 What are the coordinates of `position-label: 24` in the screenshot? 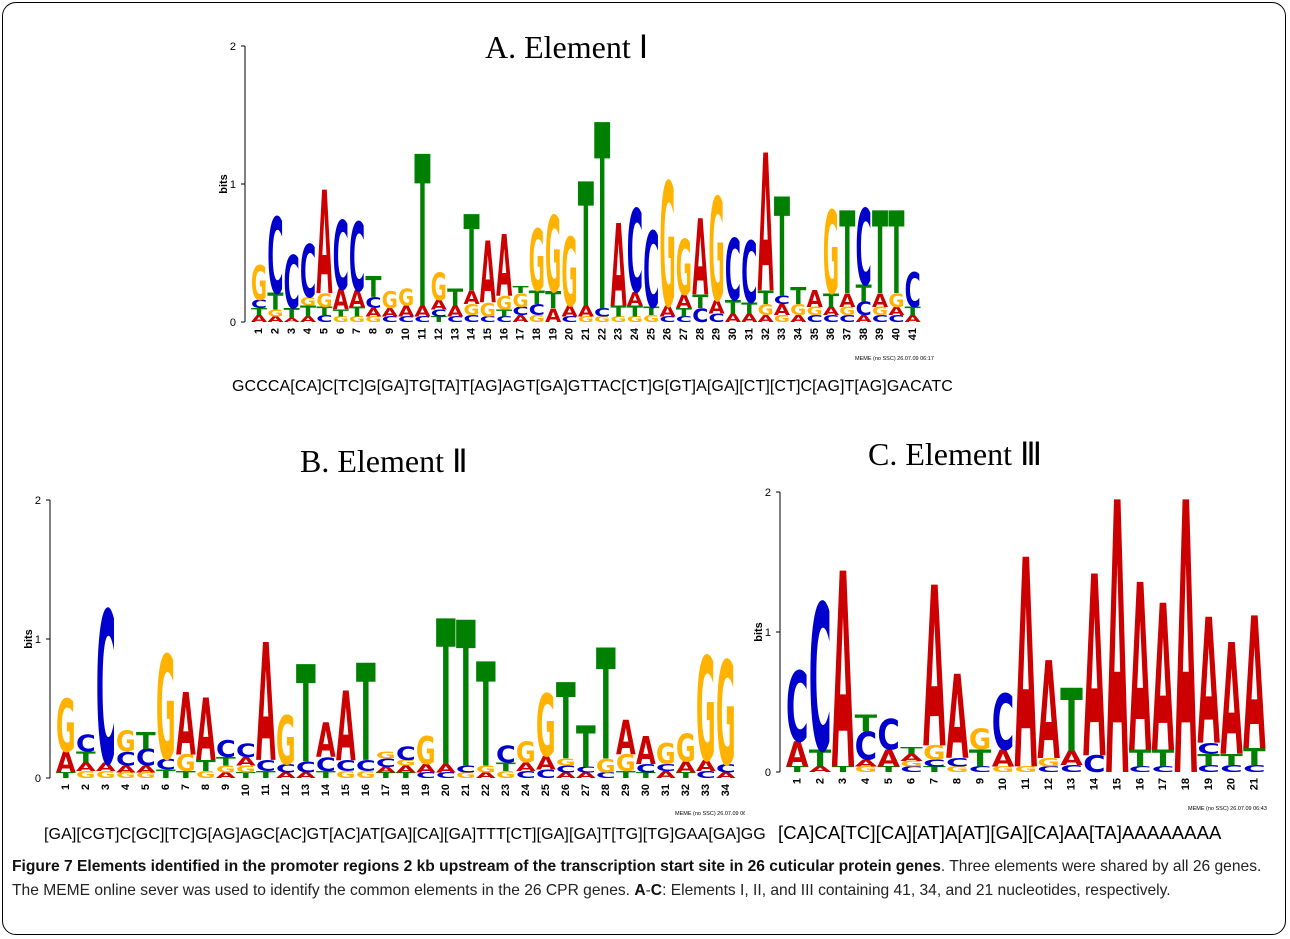 It's located at (526, 789).